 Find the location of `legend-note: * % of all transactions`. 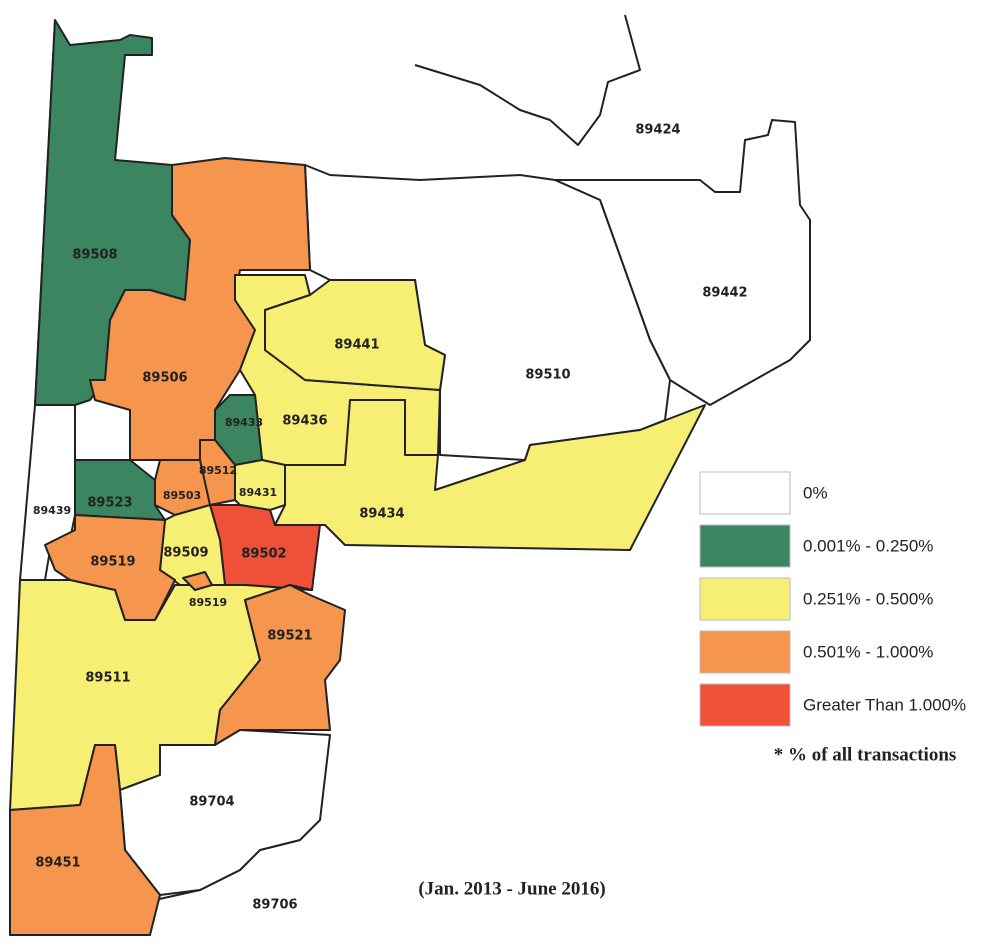

legend-note: * % of all transactions is located at coordinates (865, 754).